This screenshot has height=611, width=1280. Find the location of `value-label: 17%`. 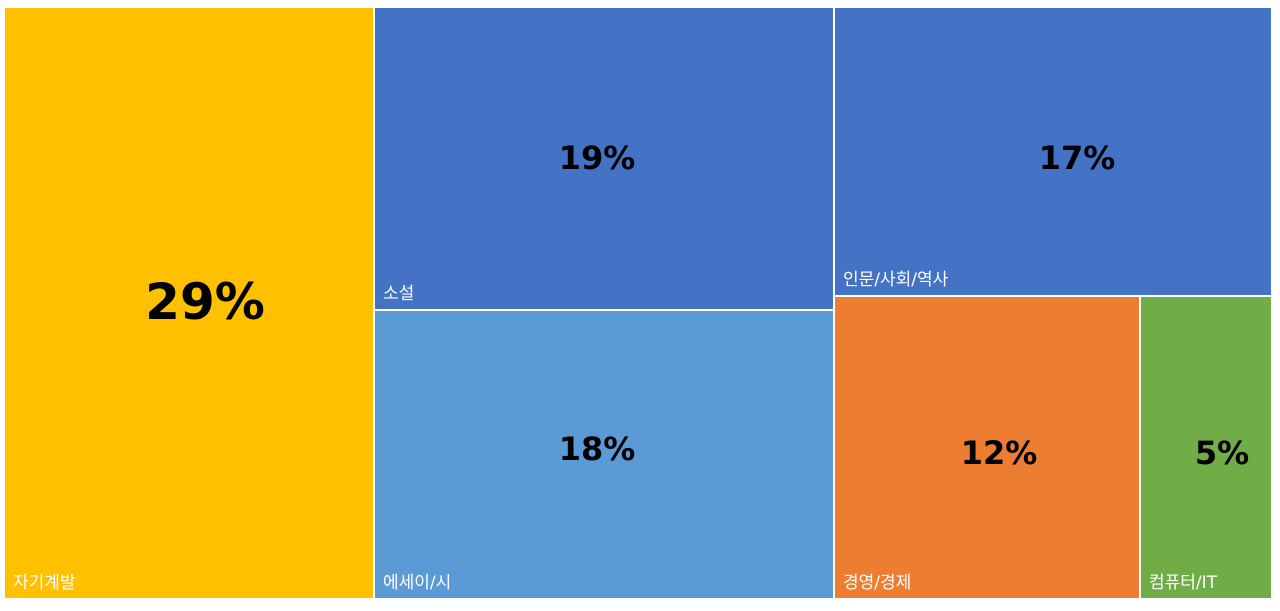

value-label: 17% is located at coordinates (1077, 158).